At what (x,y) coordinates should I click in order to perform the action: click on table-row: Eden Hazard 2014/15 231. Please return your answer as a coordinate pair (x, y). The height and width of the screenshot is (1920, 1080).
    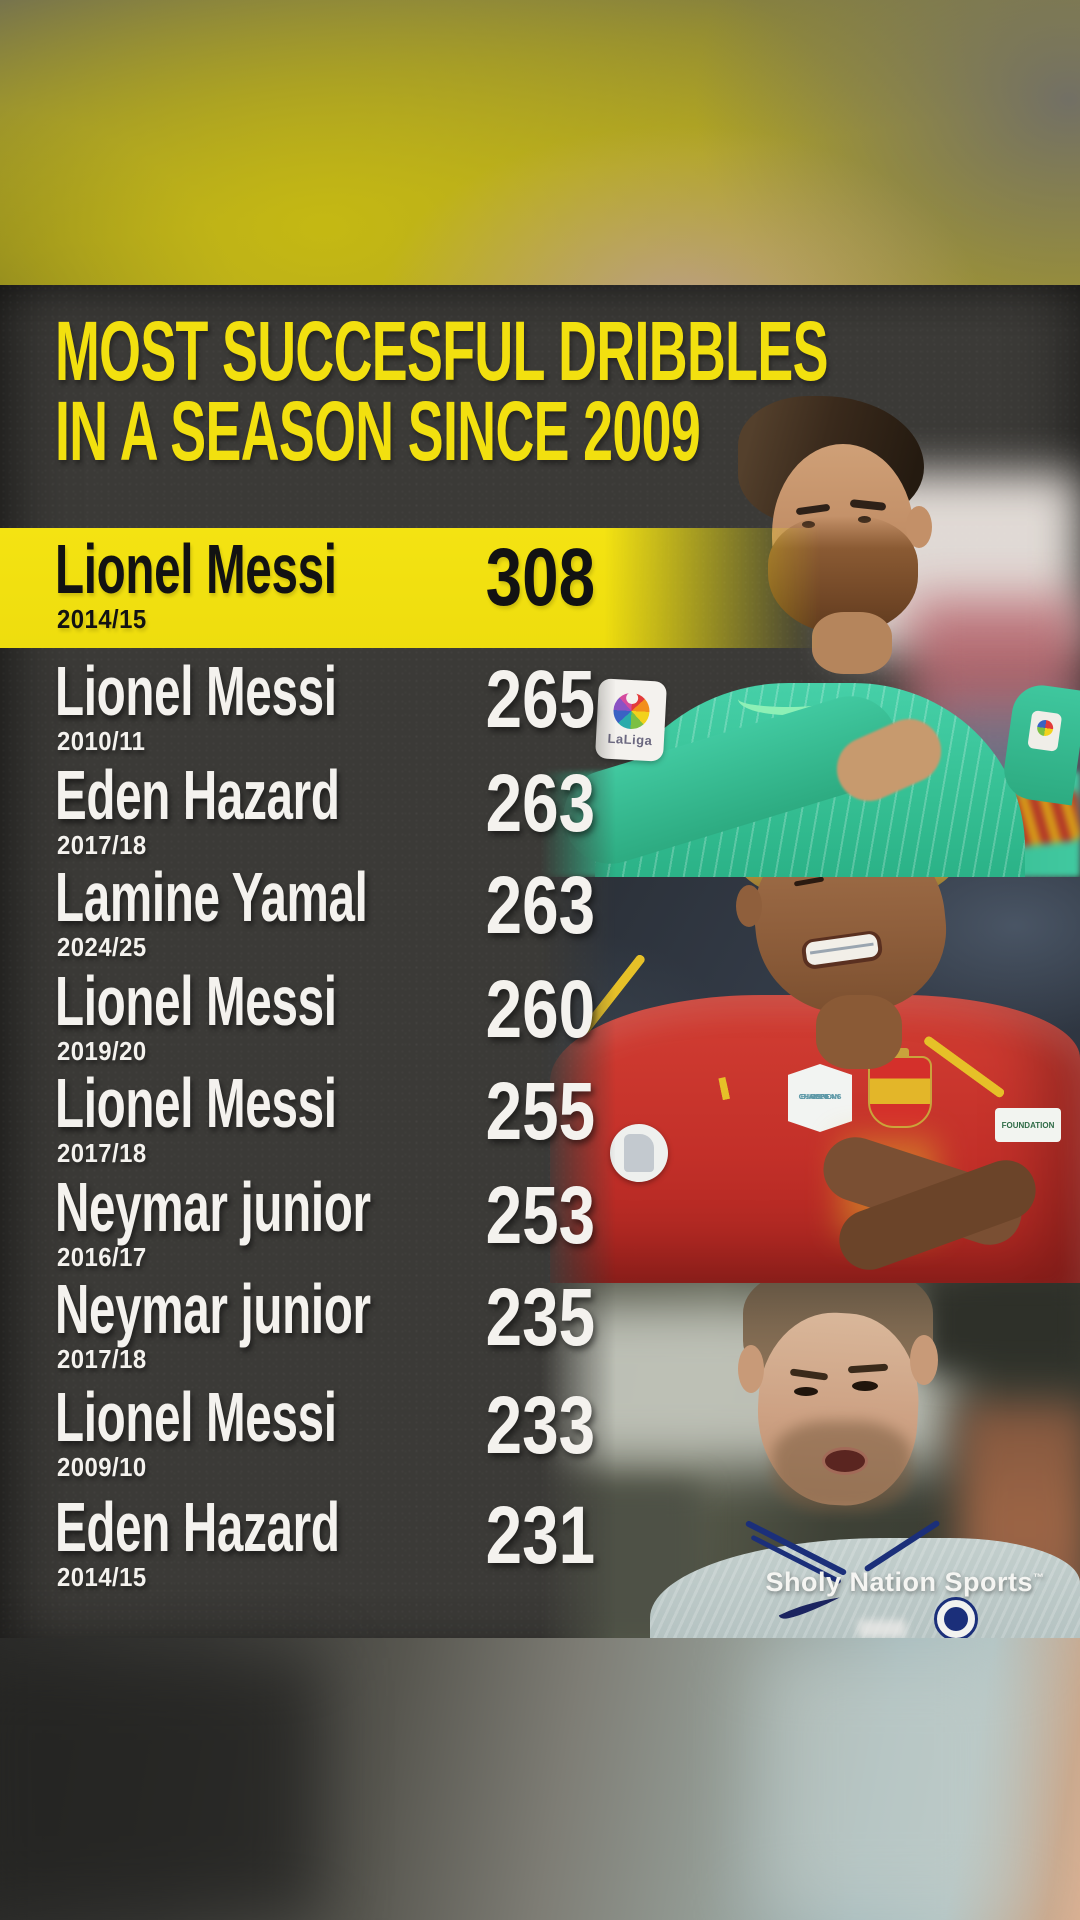
    Looking at the image, I should click on (540, 1544).